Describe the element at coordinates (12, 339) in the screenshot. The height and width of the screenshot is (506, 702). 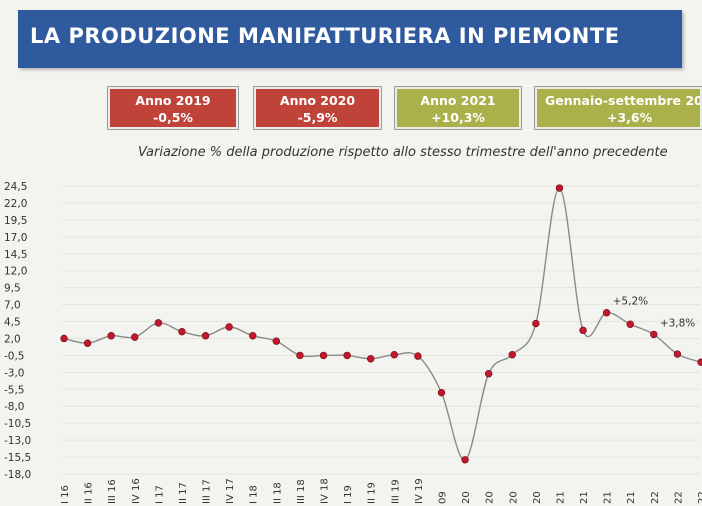
I see `y-tick-label: 2,0` at that location.